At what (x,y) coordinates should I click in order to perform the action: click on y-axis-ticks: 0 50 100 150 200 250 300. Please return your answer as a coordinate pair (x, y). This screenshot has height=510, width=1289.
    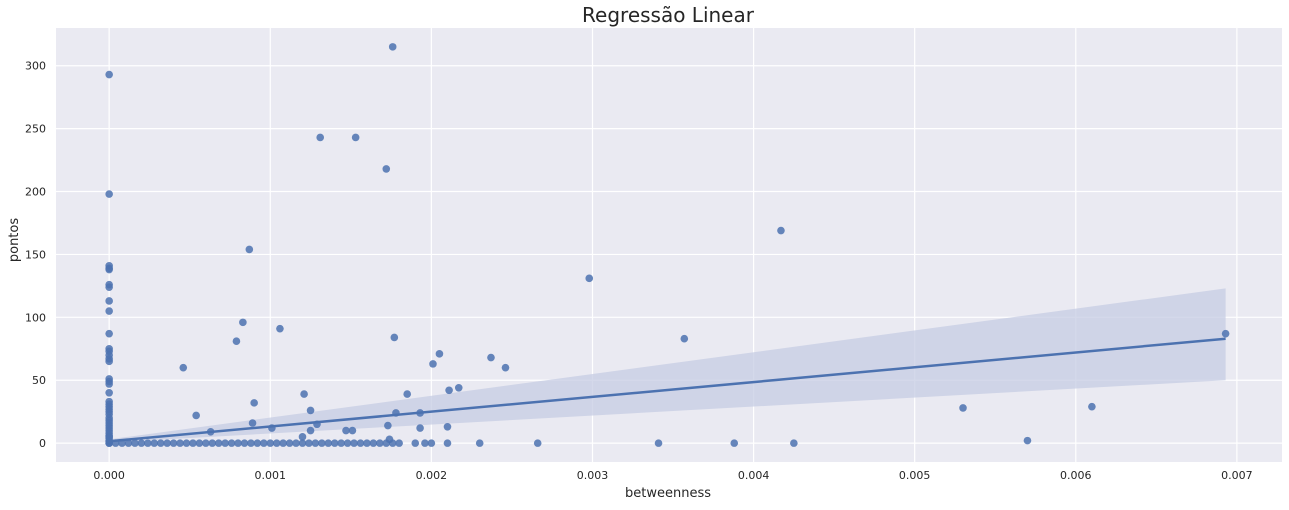
    Looking at the image, I should click on (35, 255).